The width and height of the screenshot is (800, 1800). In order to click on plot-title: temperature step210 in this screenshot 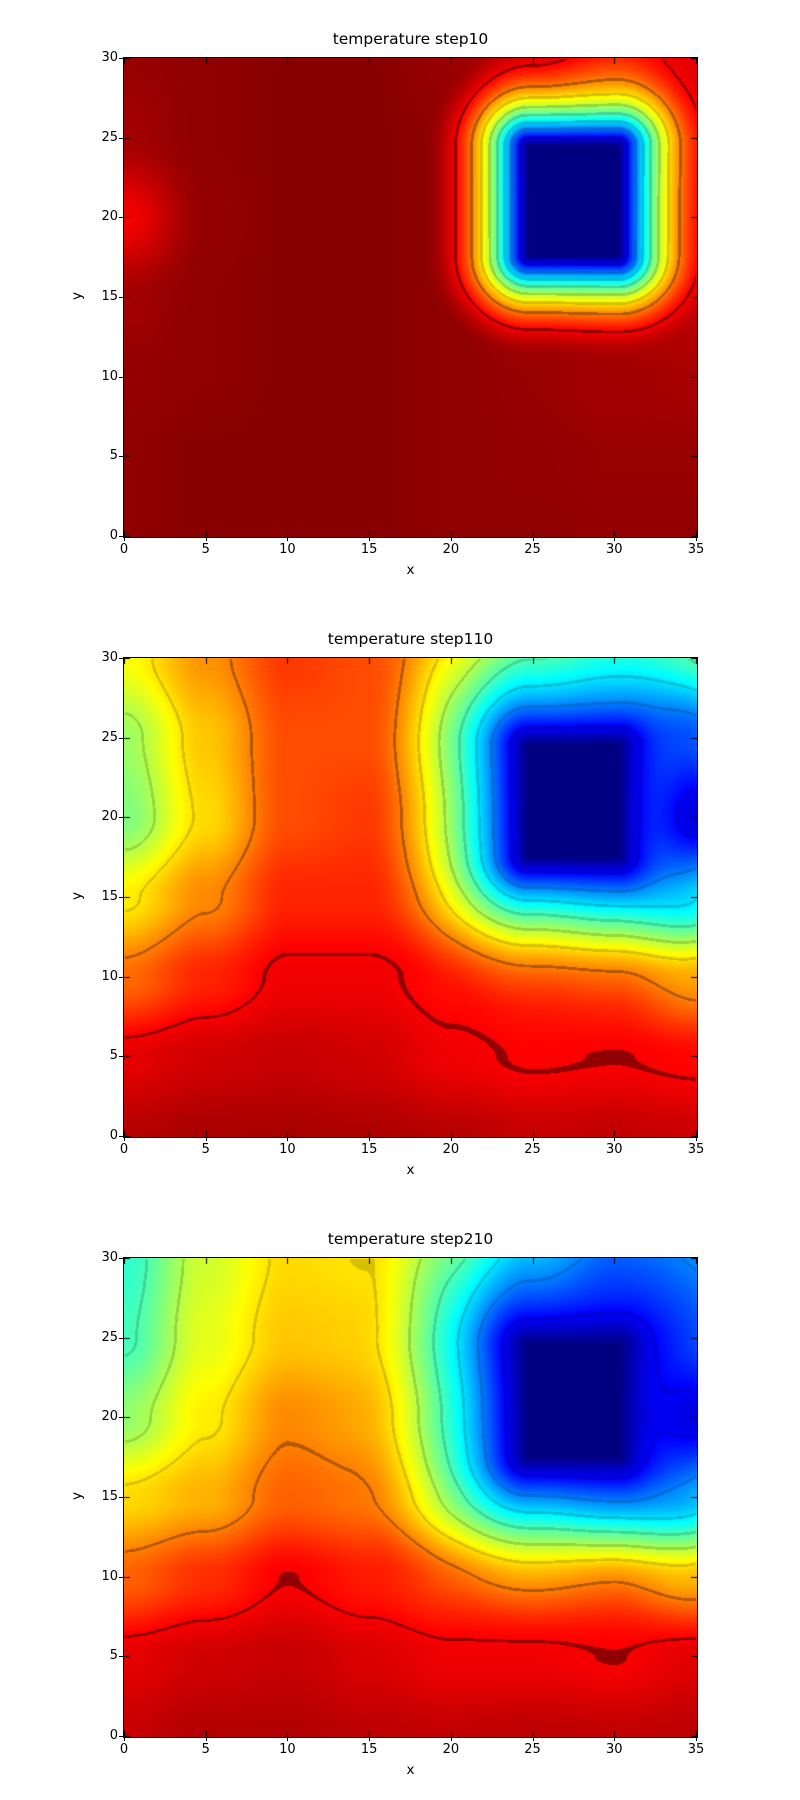, I will do `click(410, 1239)`.